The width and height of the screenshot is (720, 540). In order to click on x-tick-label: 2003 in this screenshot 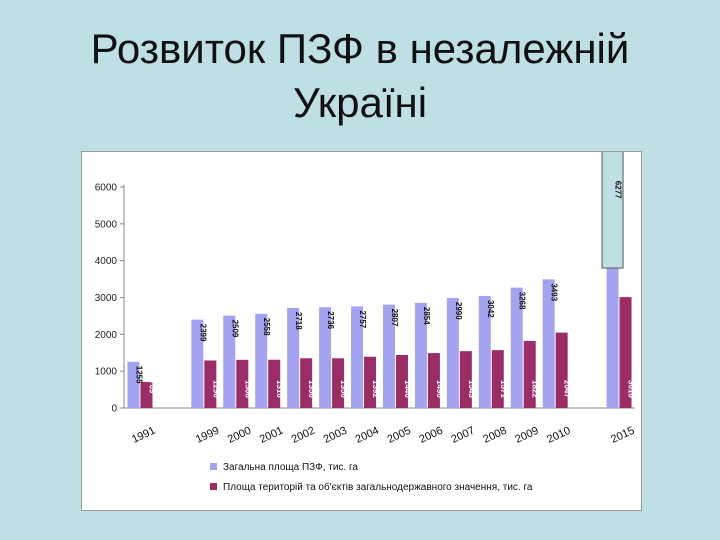, I will do `click(335, 435)`.